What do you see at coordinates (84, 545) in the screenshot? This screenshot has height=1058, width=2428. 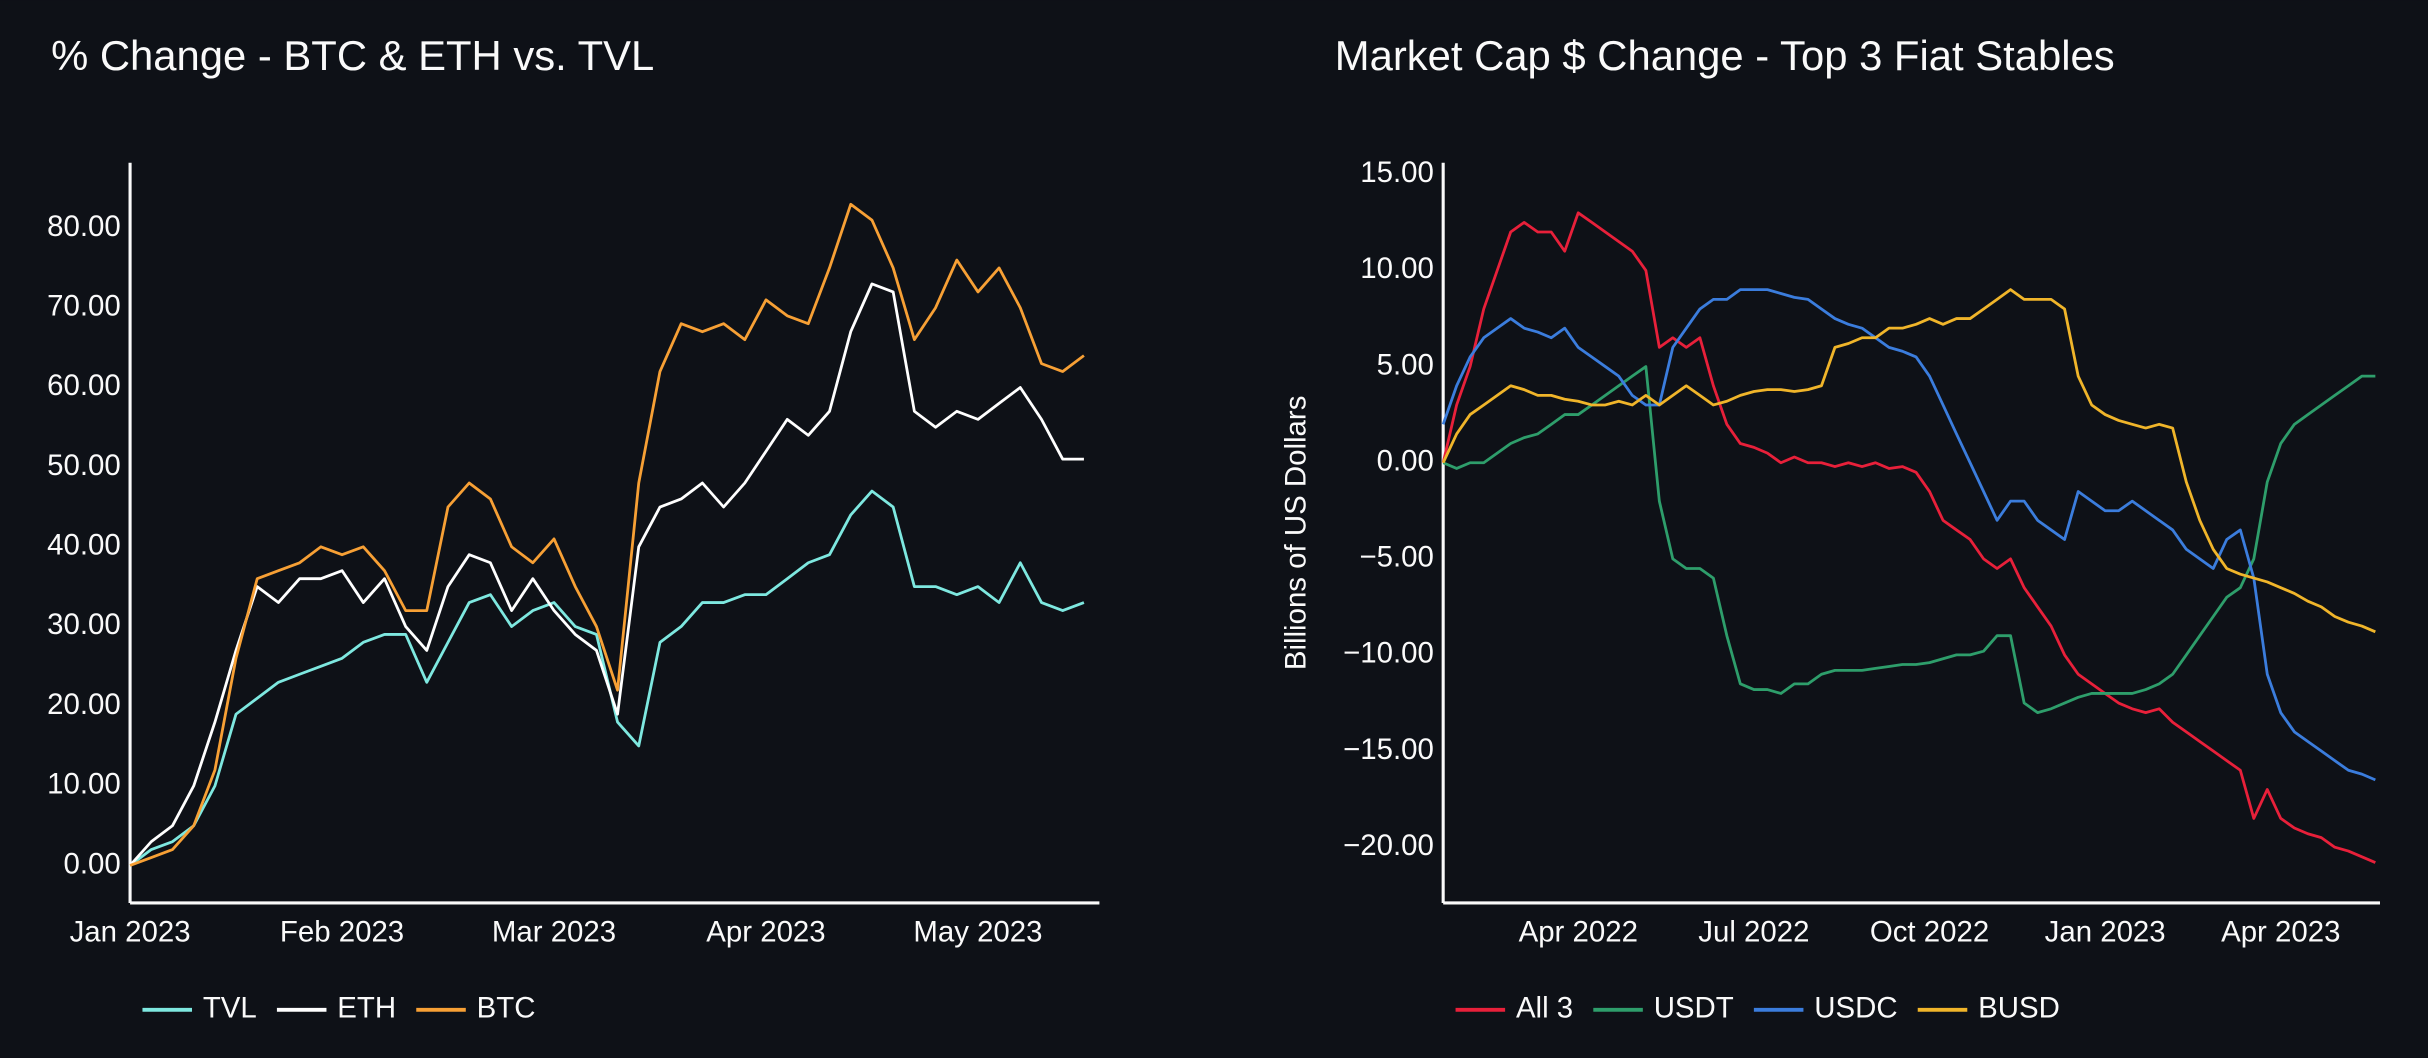 I see `y-tick-label: 40.00` at bounding box center [84, 545].